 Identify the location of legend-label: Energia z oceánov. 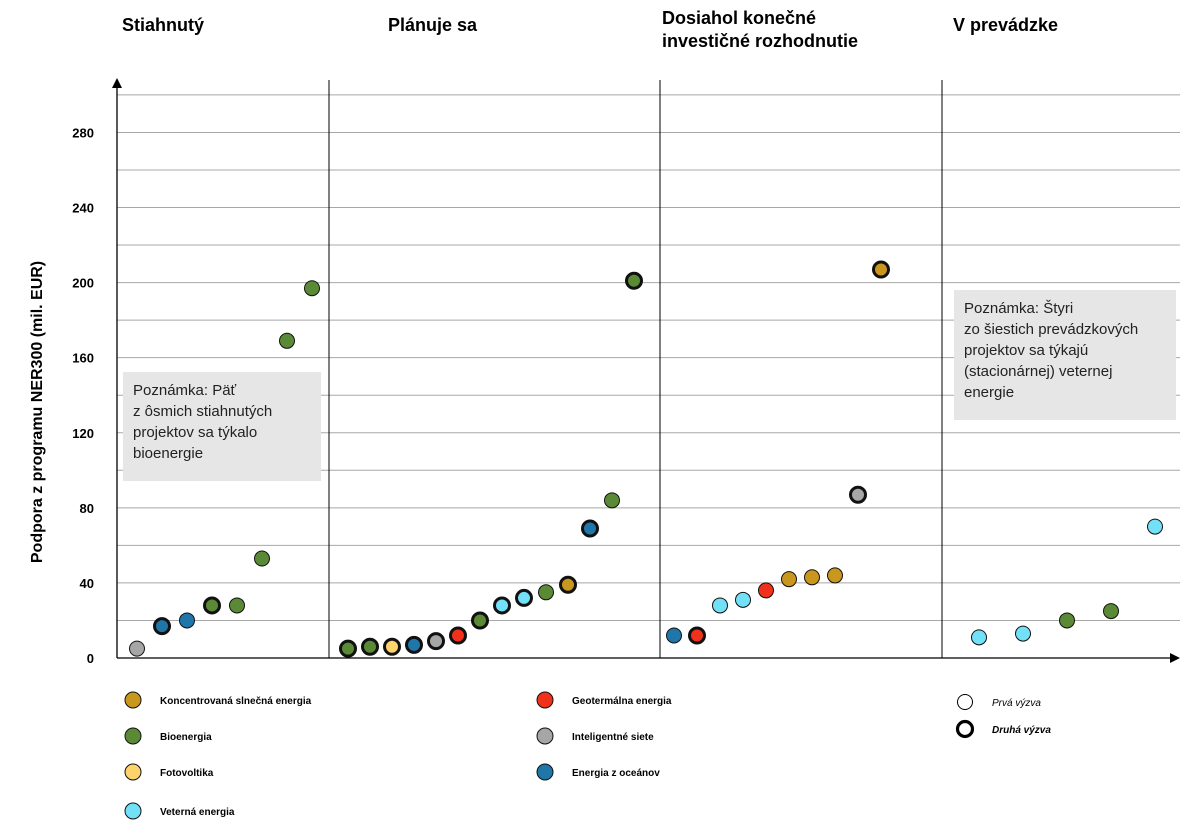
(616, 773).